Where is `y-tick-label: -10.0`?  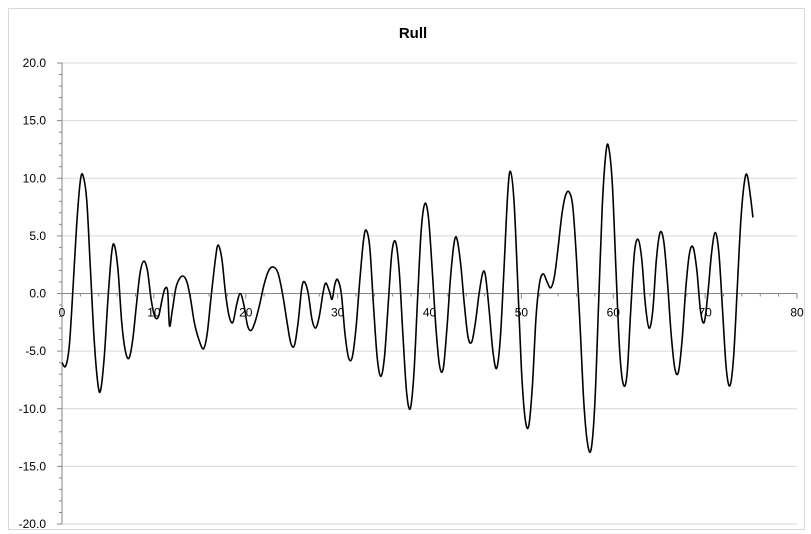
y-tick-label: -10.0 is located at coordinates (33, 409).